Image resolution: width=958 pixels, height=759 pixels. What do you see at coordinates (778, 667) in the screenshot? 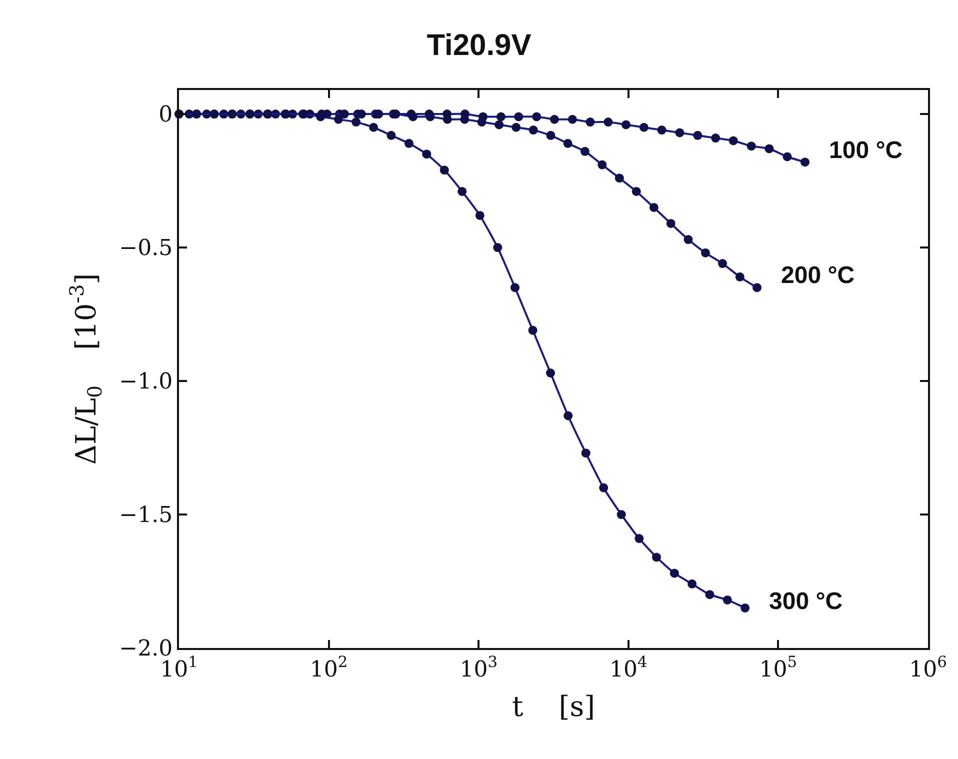
I see `x-tick-label: 10$^{5}$` at bounding box center [778, 667].